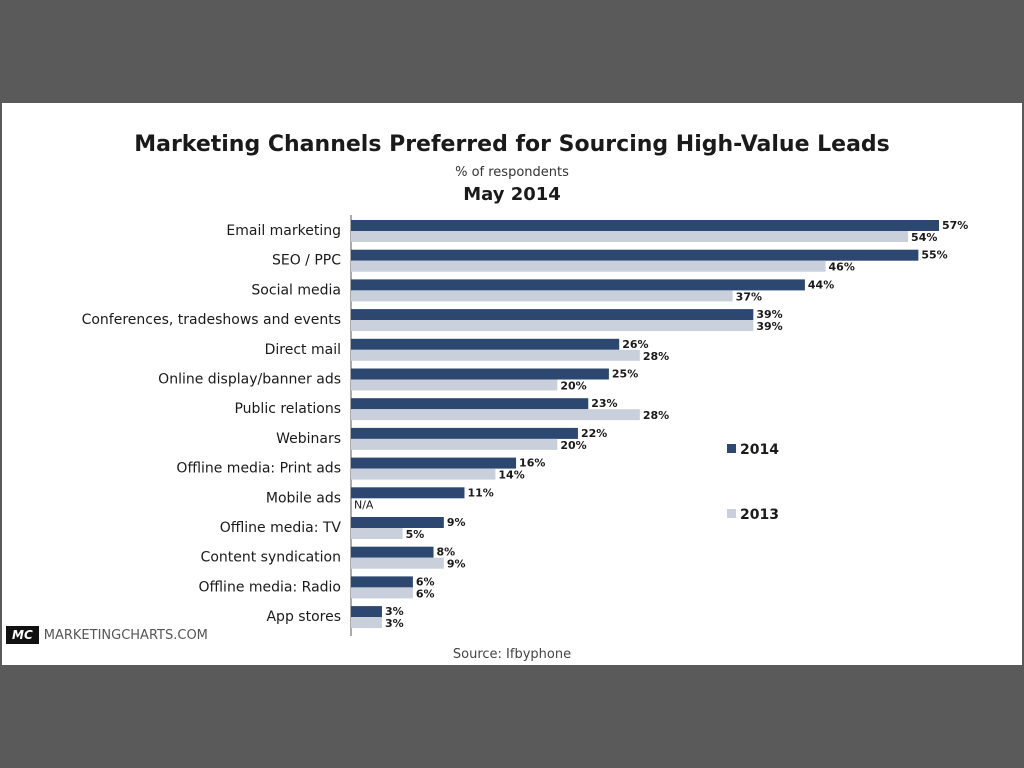 The image size is (1024, 768). Describe the element at coordinates (594, 433) in the screenshot. I see `value-label-2014: 22%` at that location.